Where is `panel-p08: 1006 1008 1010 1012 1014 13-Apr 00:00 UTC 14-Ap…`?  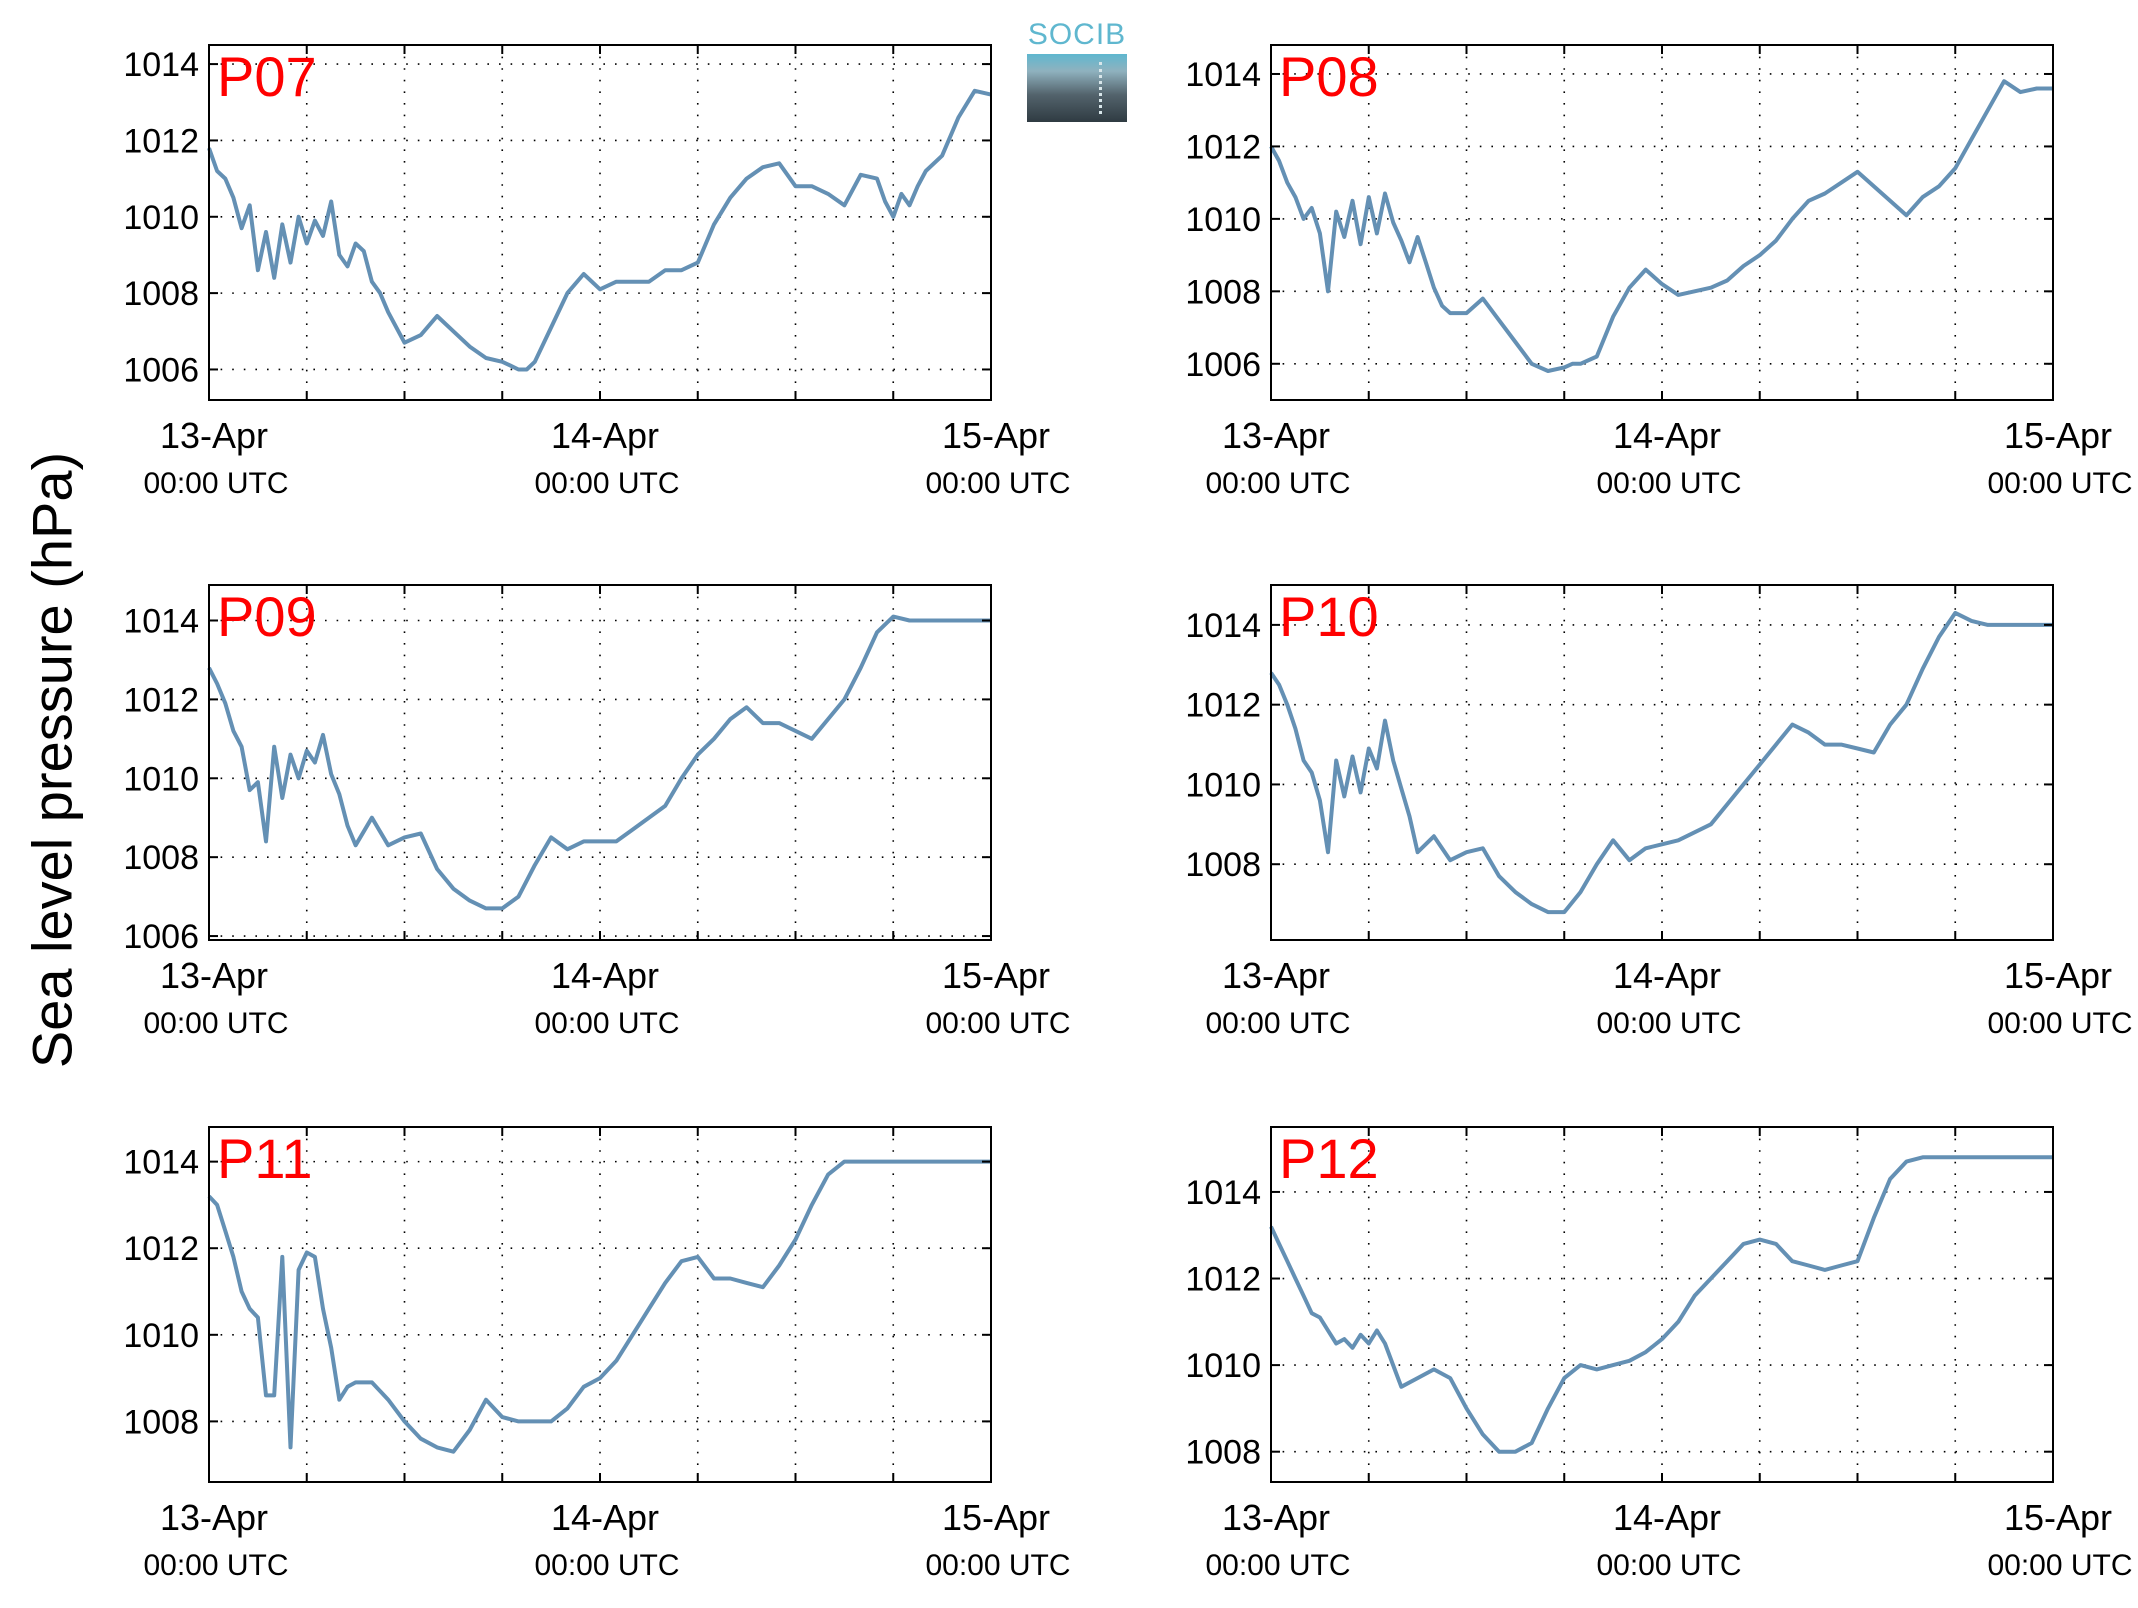
panel-p08: 1006 1008 1010 1012 1014 13-Apr 00:00 UTC 14-Ap… is located at coordinates (1659, 272).